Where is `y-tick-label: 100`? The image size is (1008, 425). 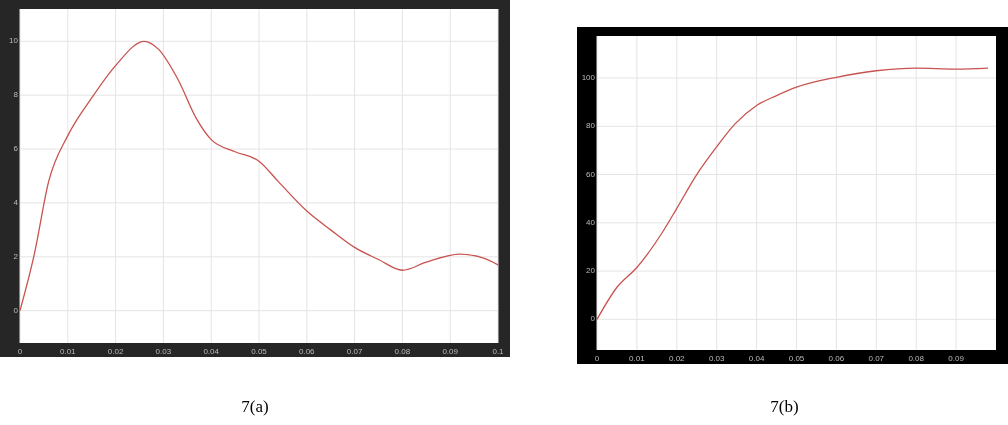 y-tick-label: 100 is located at coordinates (588, 78).